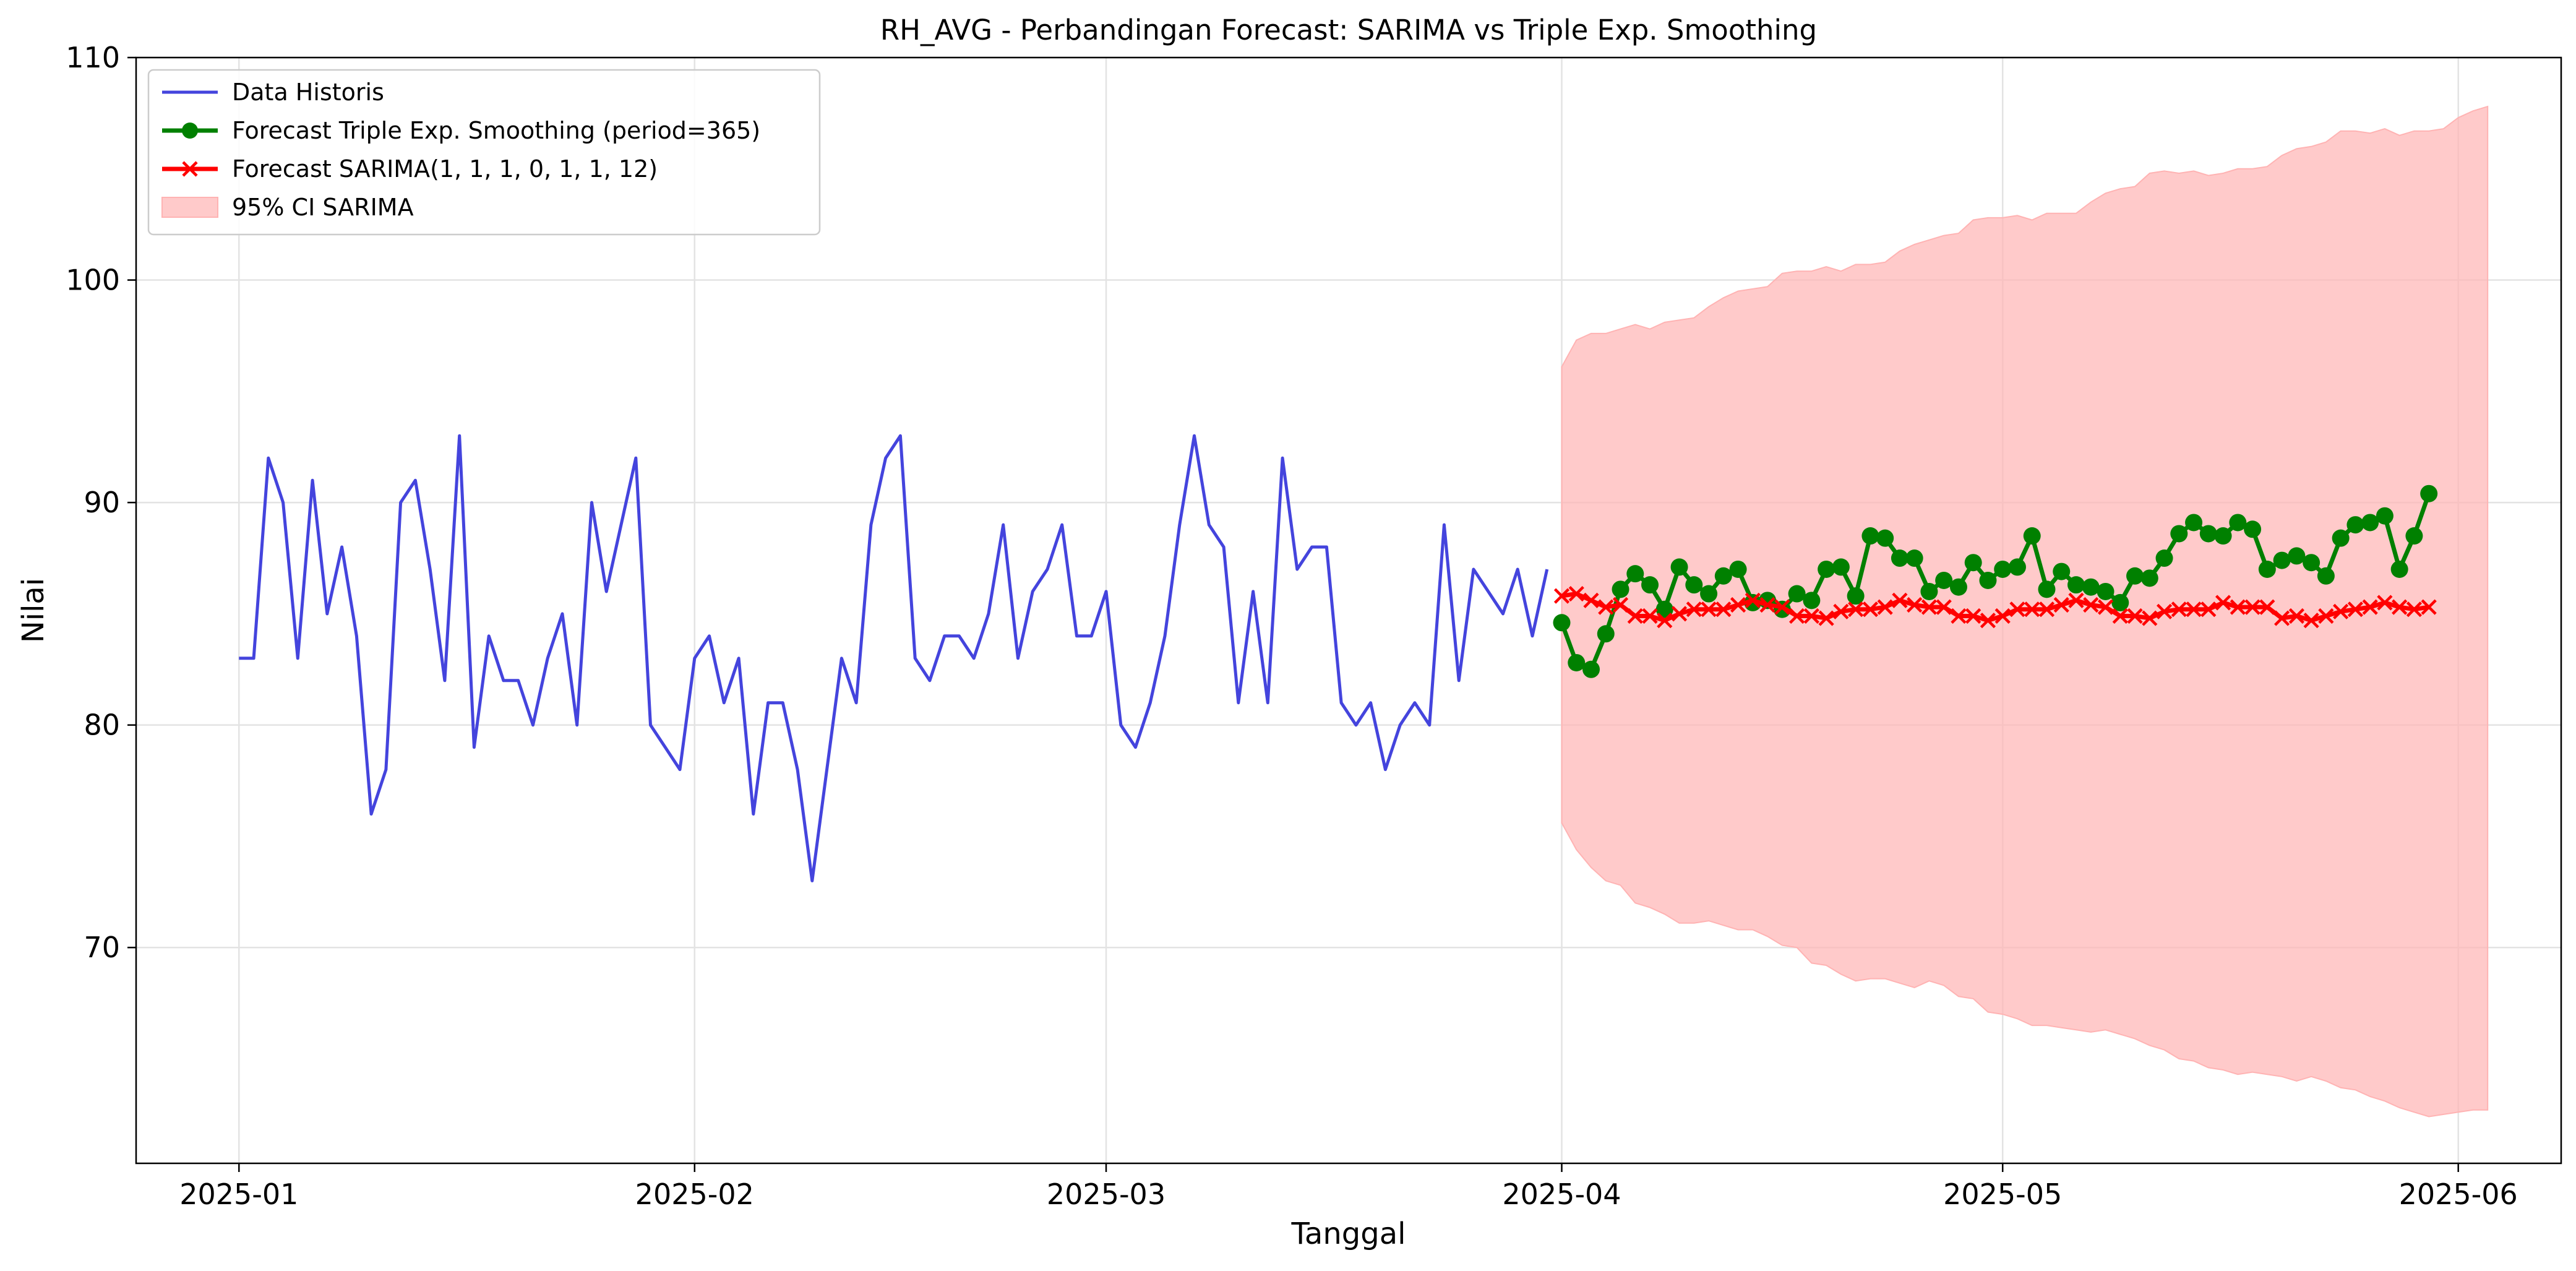 This screenshot has height=1271, width=2576. Describe the element at coordinates (102, 725) in the screenshot. I see `y-tick-label: 80` at that location.